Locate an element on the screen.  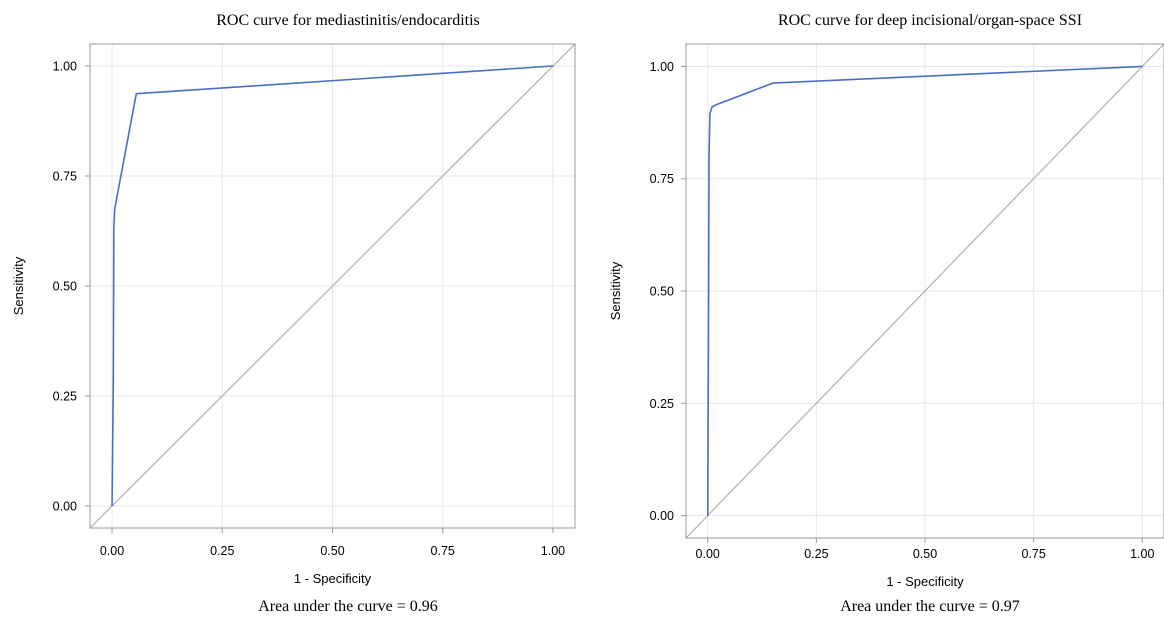
auc-caption: Area under the curve = 0.97 is located at coordinates (930, 606).